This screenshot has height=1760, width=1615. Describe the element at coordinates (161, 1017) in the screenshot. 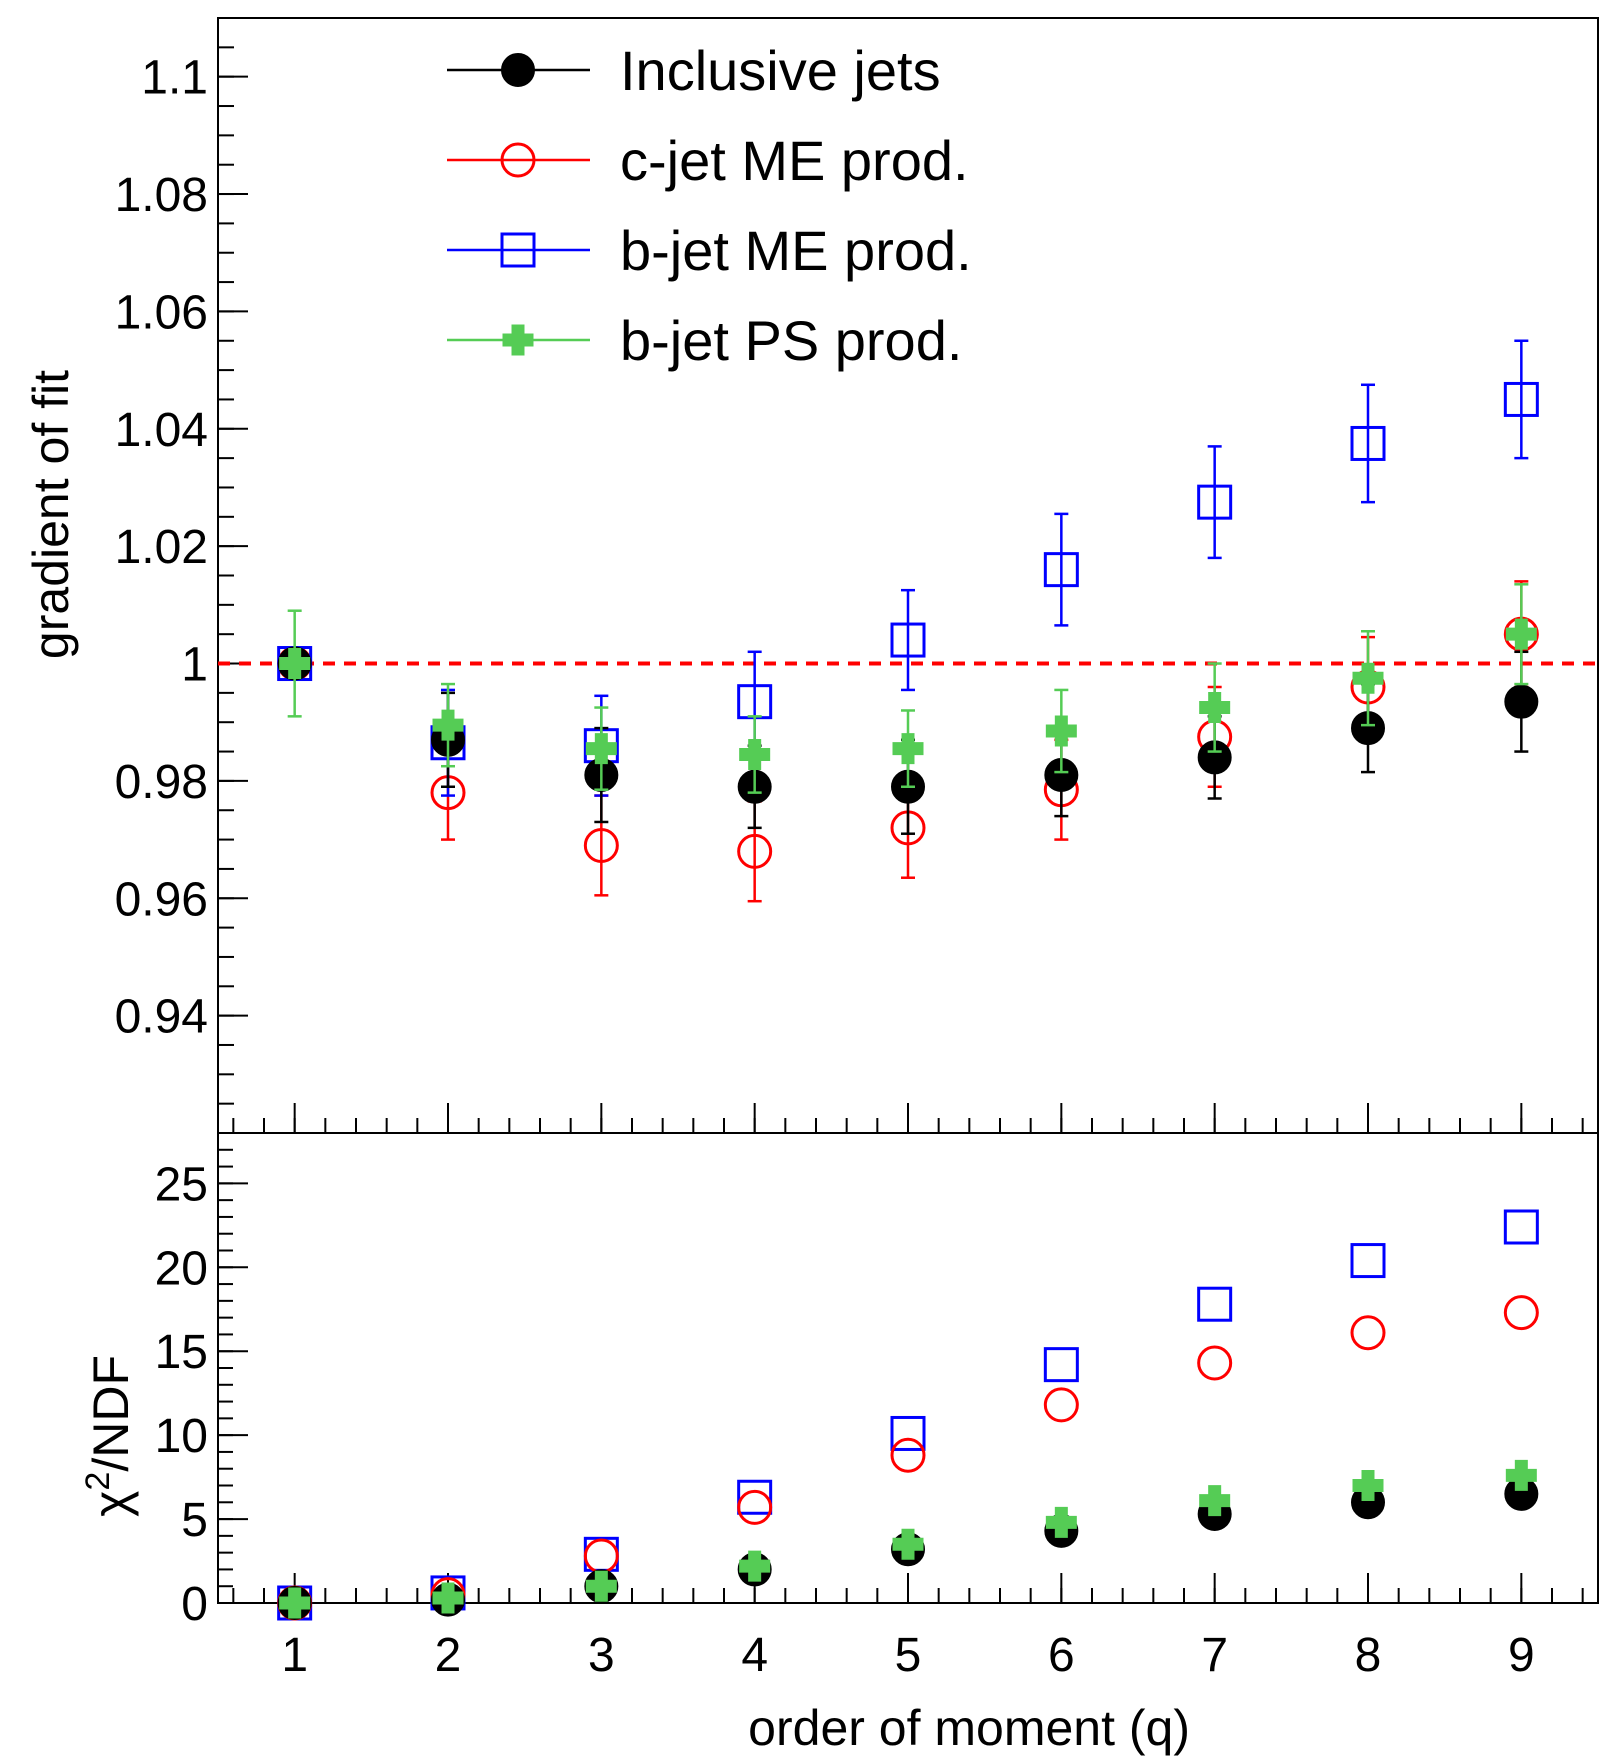

I see `top-y-tick-label: 0.94` at that location.